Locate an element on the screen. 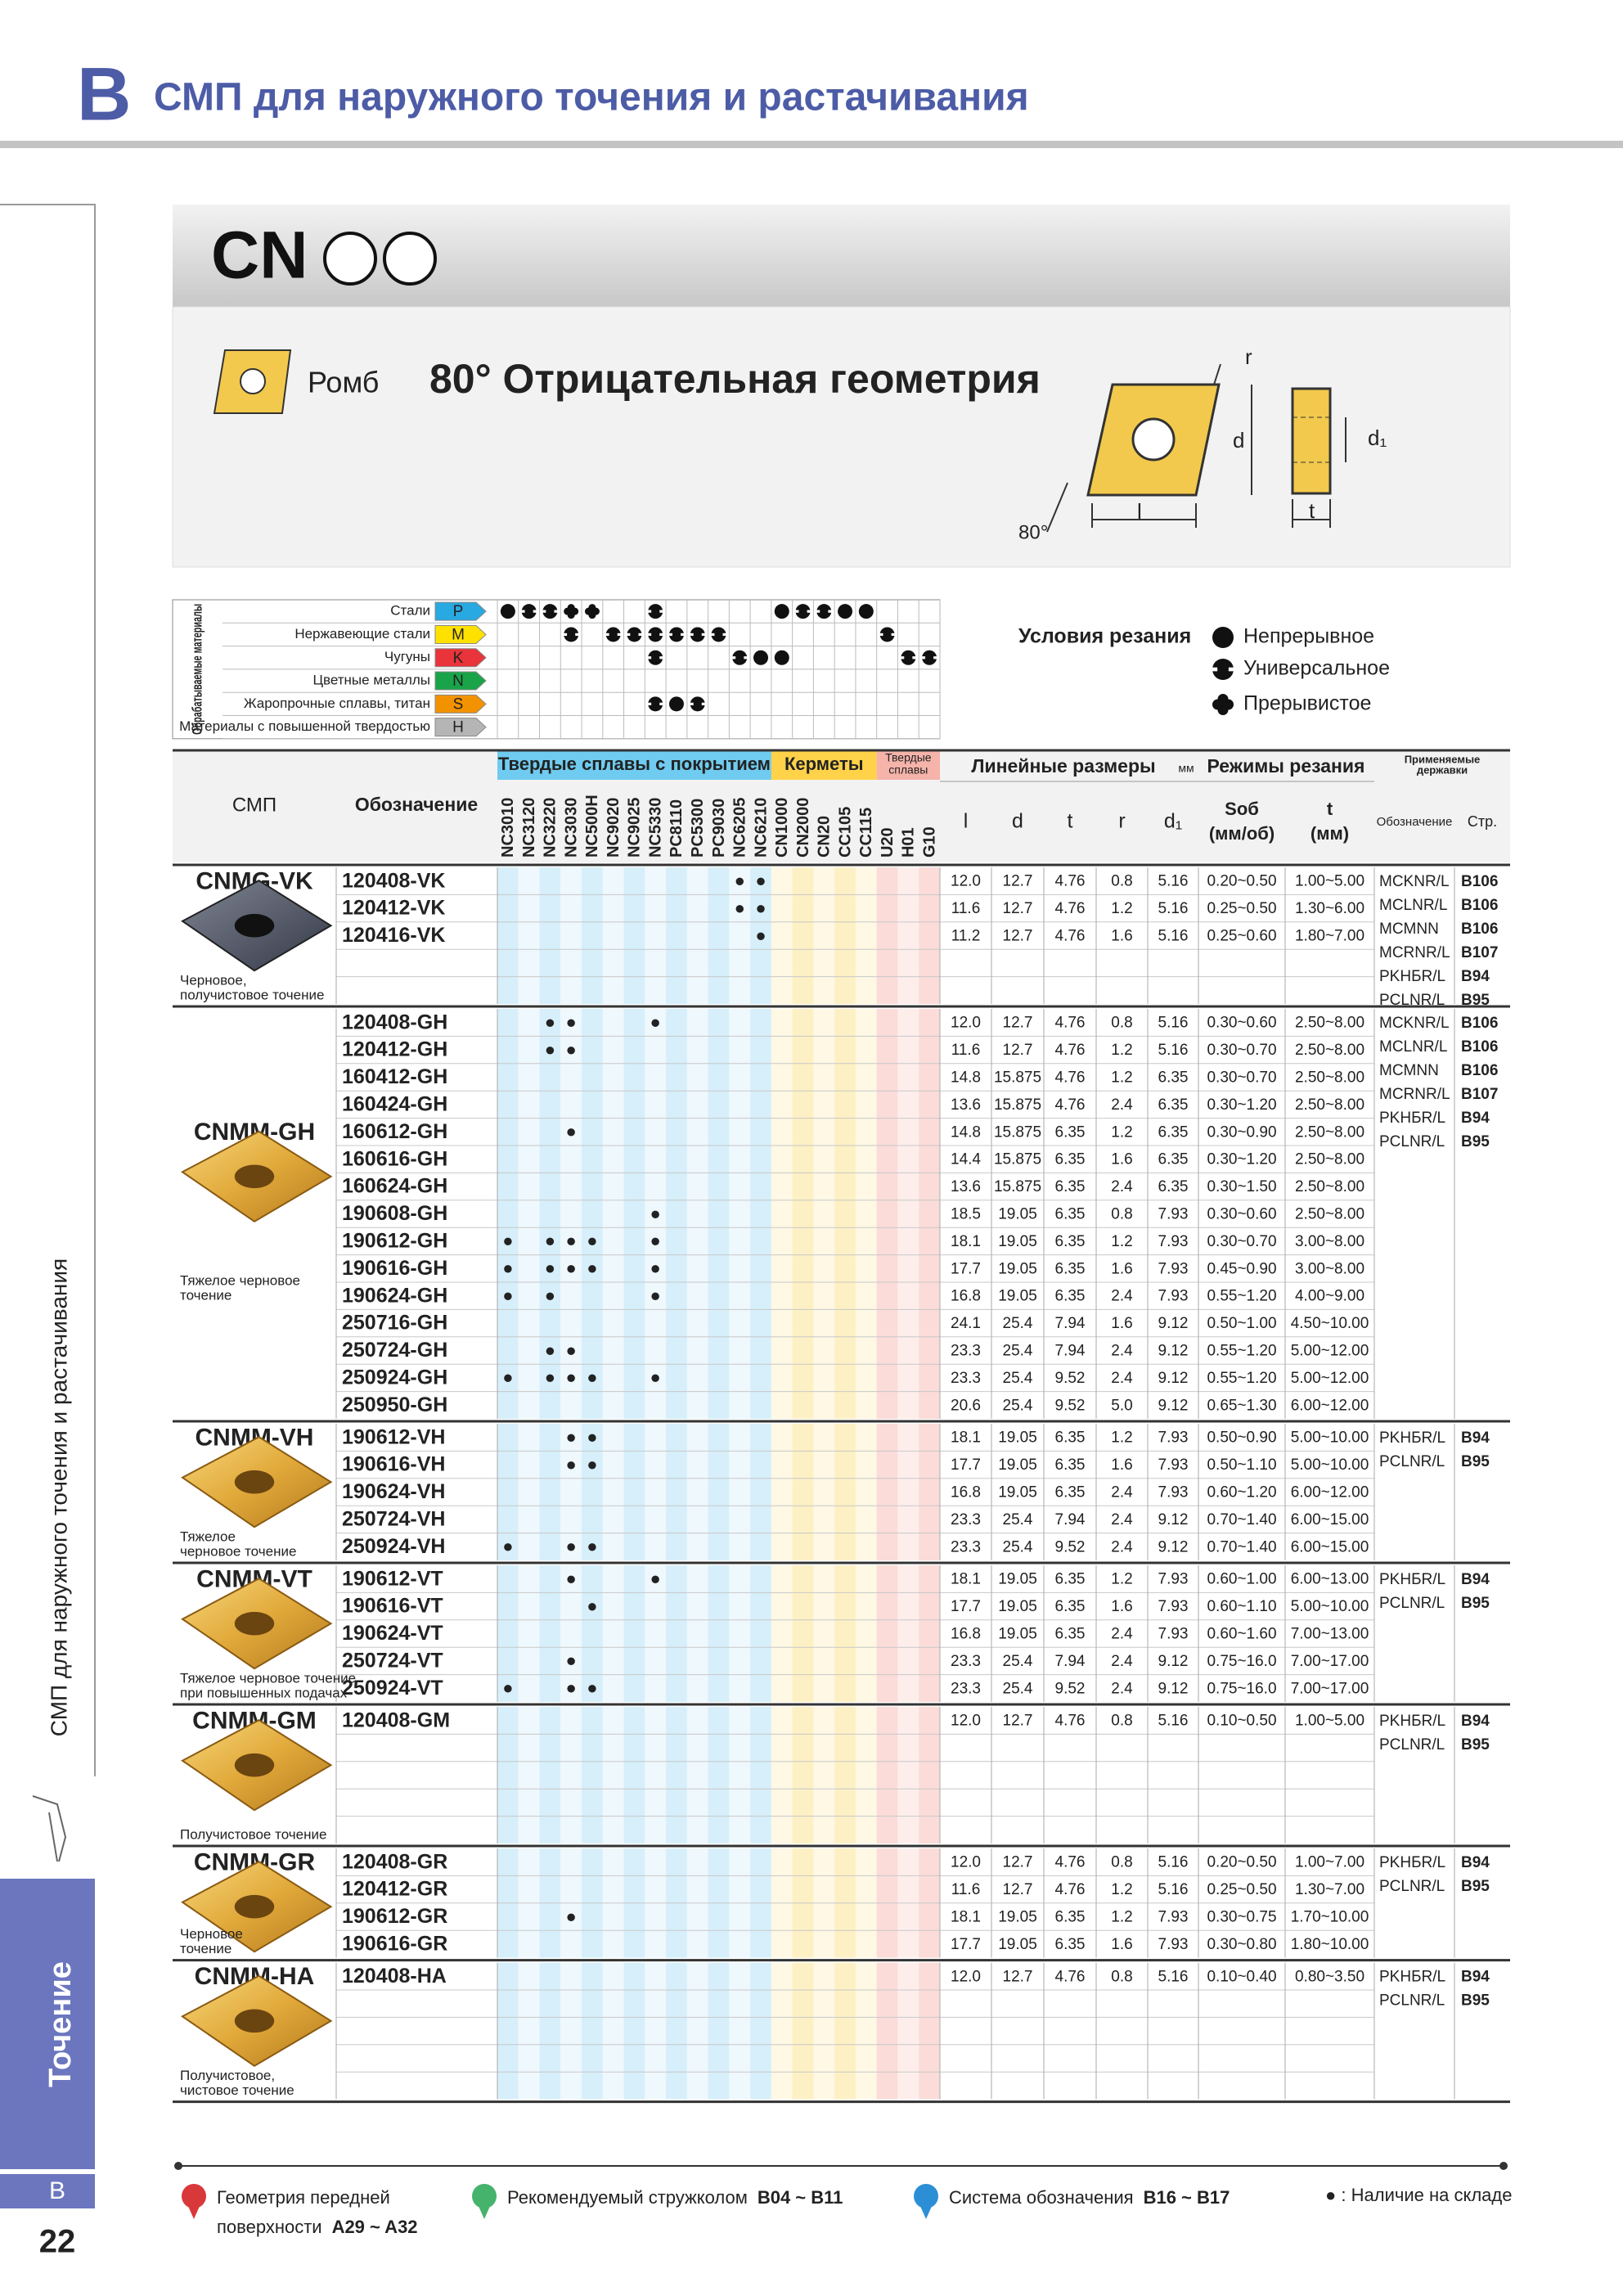 The image size is (1623, 2296). dimension: 16.8 is located at coordinates (966, 1296).